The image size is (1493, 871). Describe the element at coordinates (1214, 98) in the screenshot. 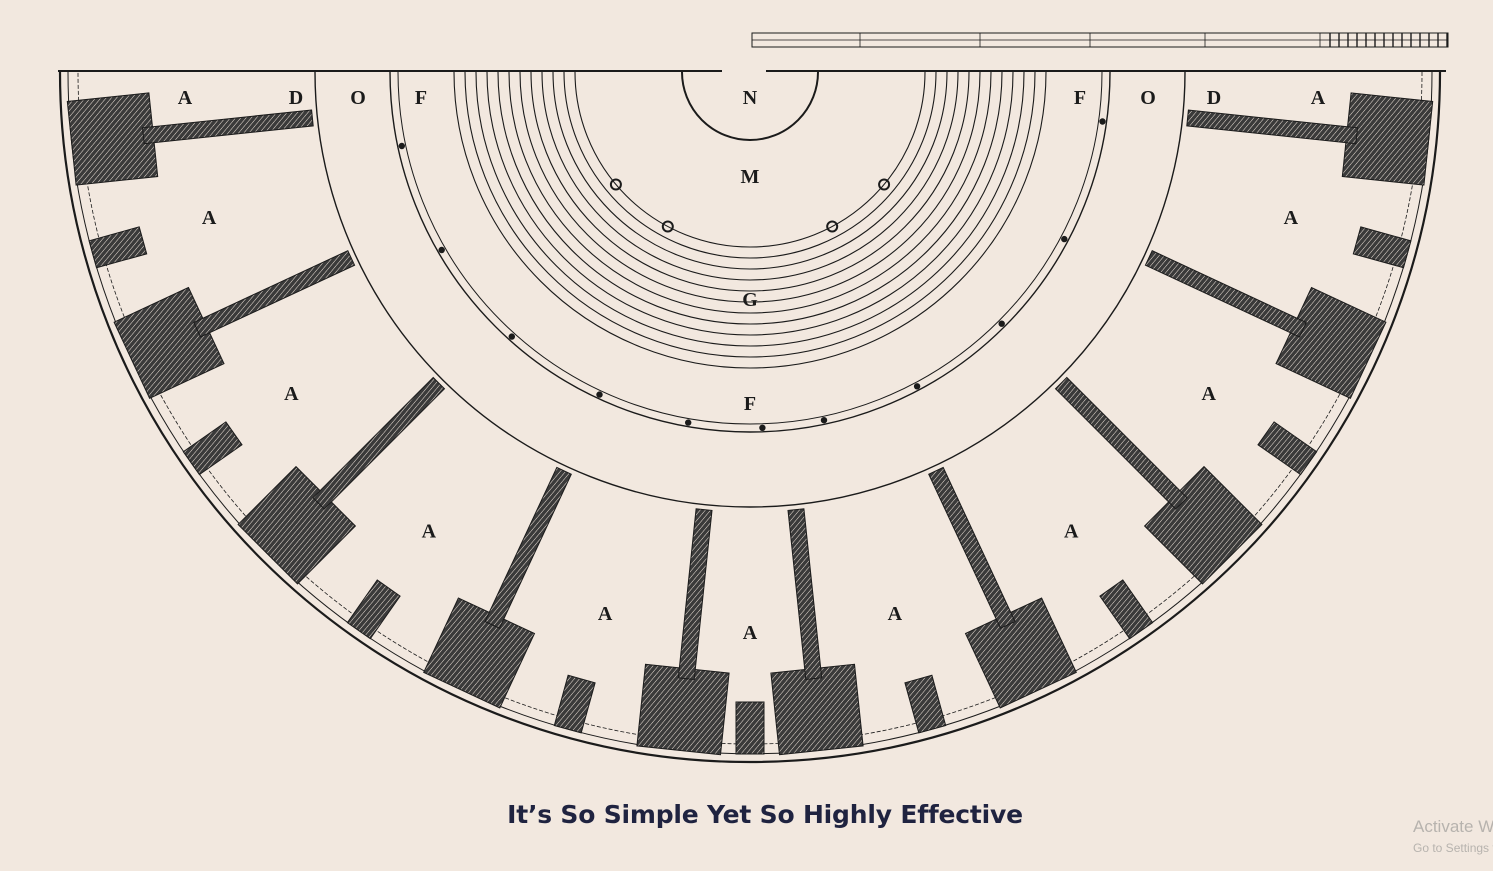

I see `top-right-label: D` at that location.